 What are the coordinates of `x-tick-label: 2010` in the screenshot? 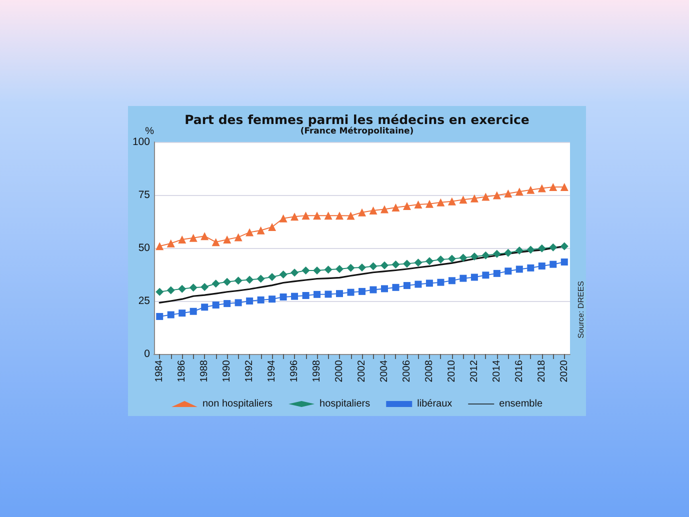 It's located at (452, 371).